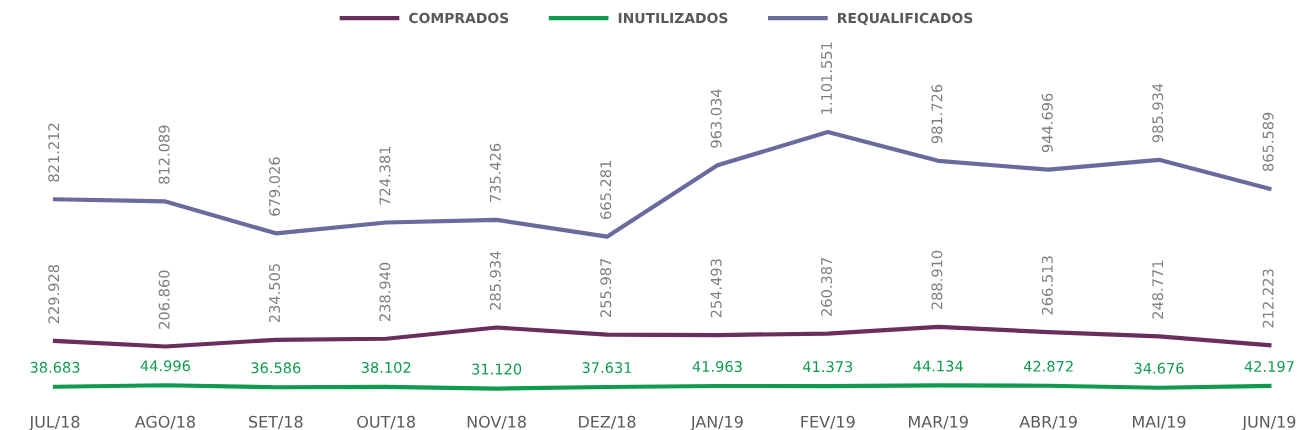 This screenshot has width=1315, height=430. Describe the element at coordinates (165, 366) in the screenshot. I see `data-label: 44.996` at that location.